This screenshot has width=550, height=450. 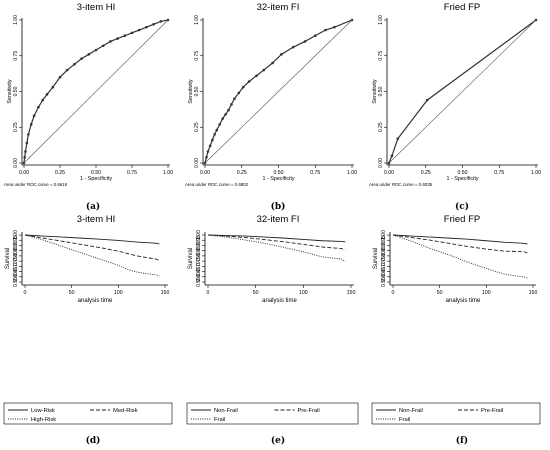 I want to click on y-tick-label: 0.60, so click(x=199, y=277).